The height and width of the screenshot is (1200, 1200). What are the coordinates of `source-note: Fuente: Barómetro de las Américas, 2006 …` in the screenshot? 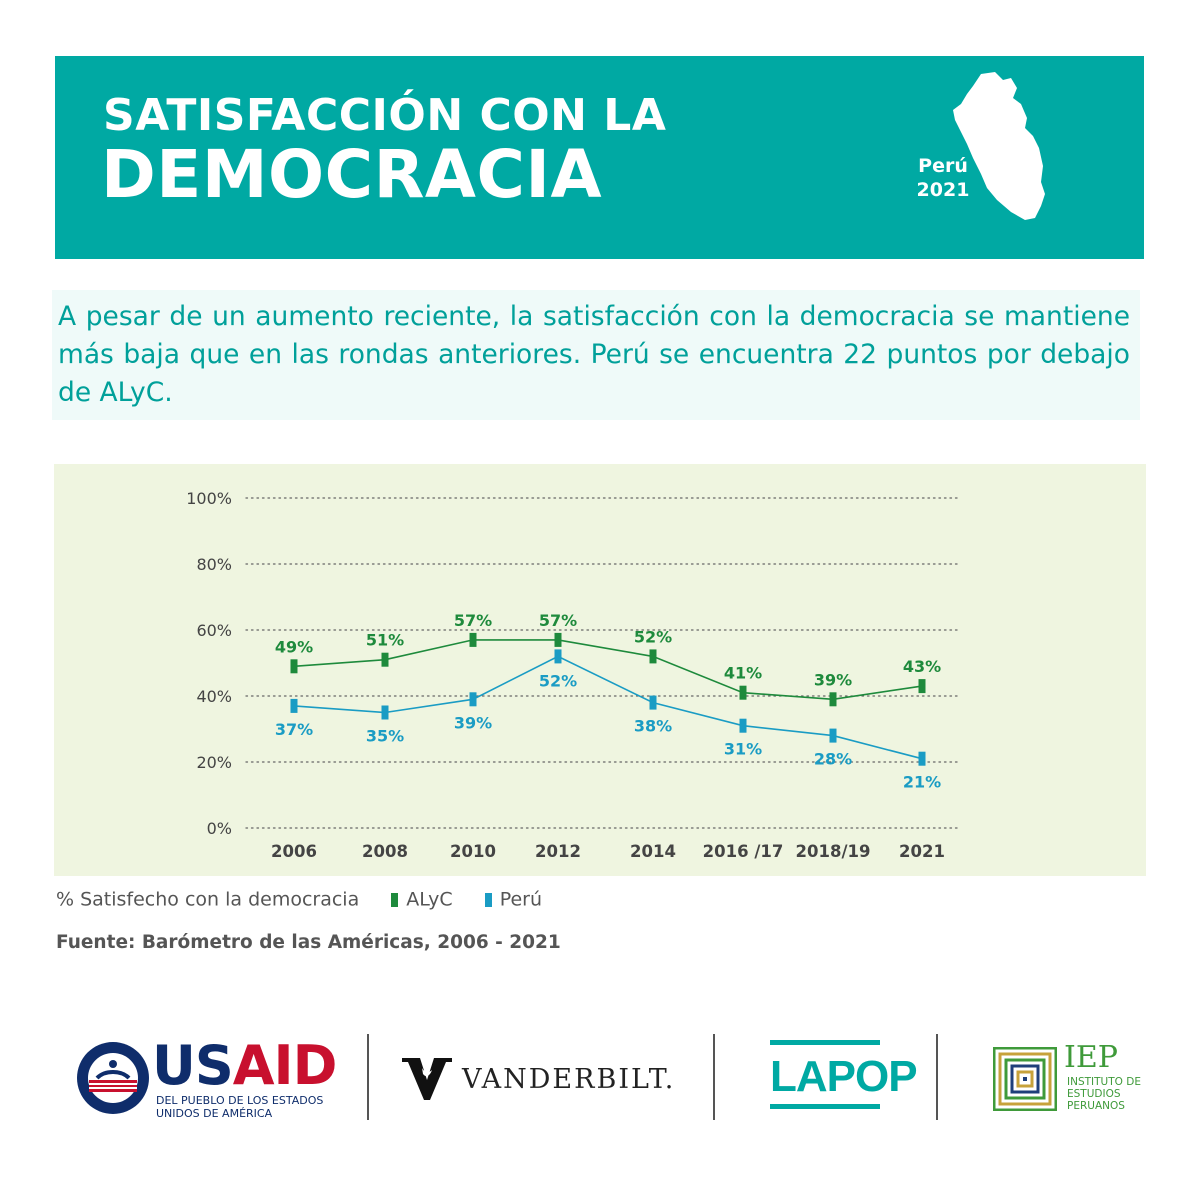 It's located at (308, 942).